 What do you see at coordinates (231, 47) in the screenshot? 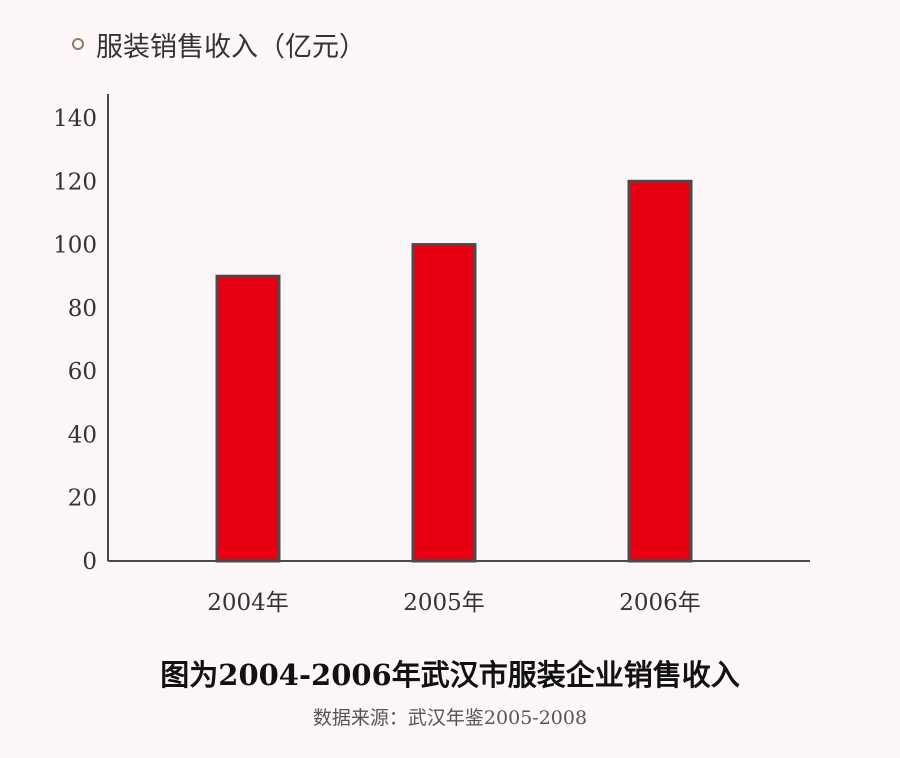
I see `legend-label: 服装销售收入（亿元）` at bounding box center [231, 47].